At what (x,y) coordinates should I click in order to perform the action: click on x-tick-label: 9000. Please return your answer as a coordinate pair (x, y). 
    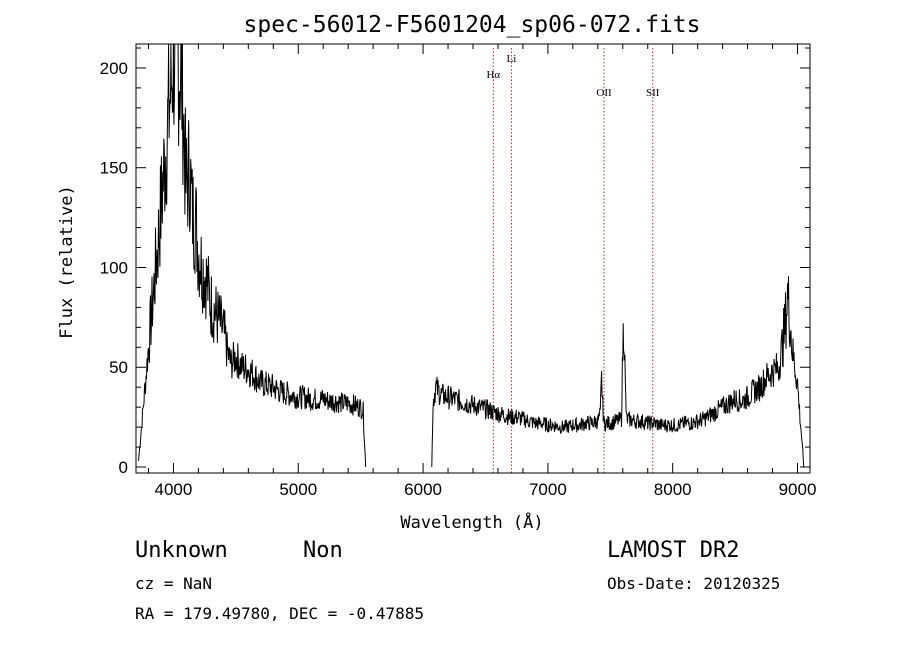
    Looking at the image, I should click on (798, 489).